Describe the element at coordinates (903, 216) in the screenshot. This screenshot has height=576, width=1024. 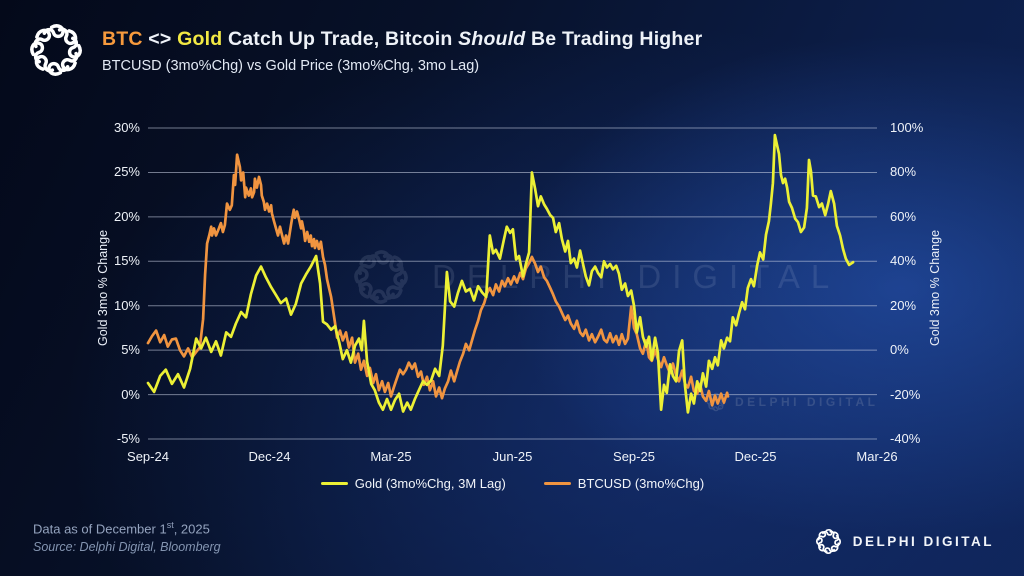
I see `right-axis-tick-label: 60%` at that location.